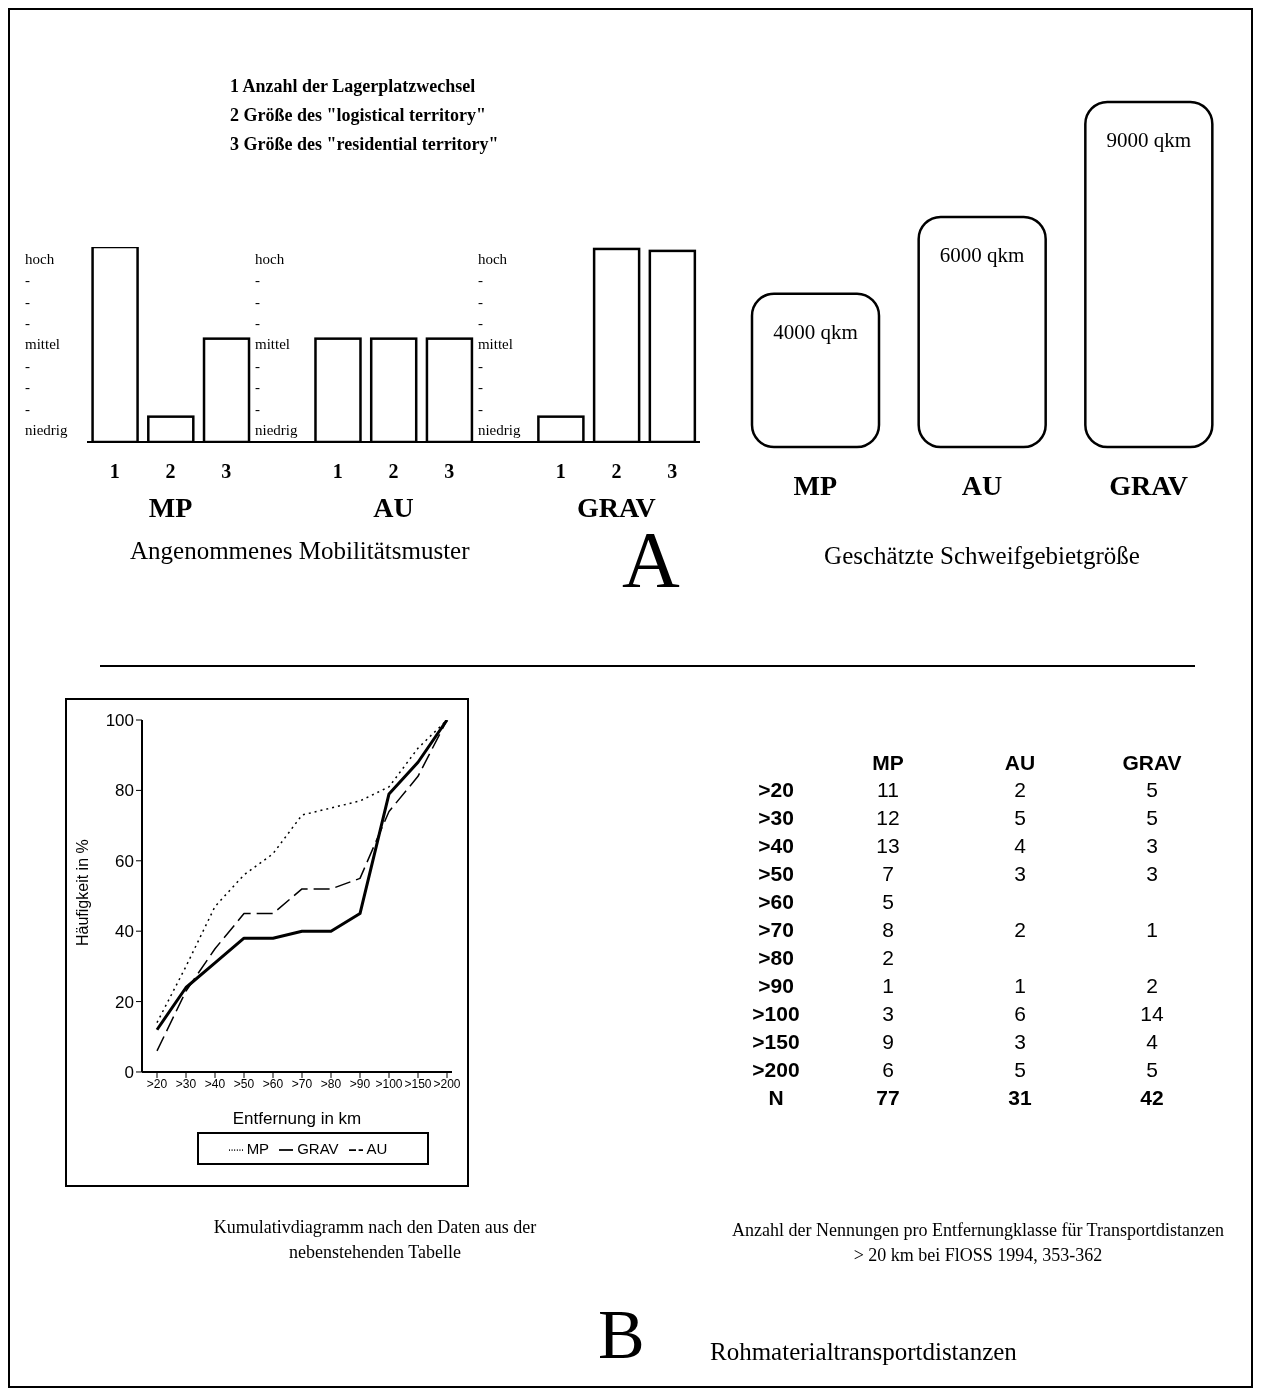  Describe the element at coordinates (776, 818) in the screenshot. I see `category-label: >30` at that location.